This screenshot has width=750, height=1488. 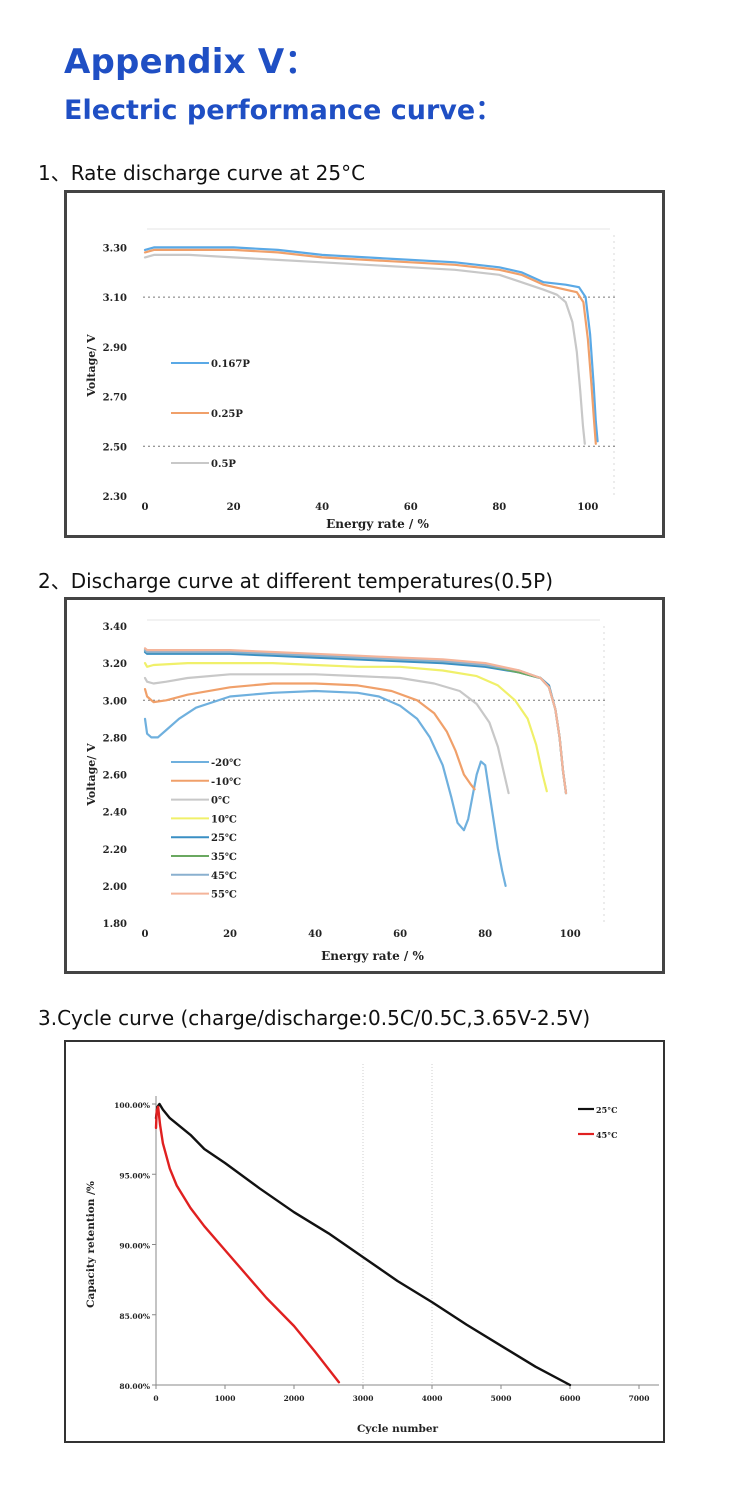 I want to click on legend-label-1: -10℃, so click(x=226, y=782).